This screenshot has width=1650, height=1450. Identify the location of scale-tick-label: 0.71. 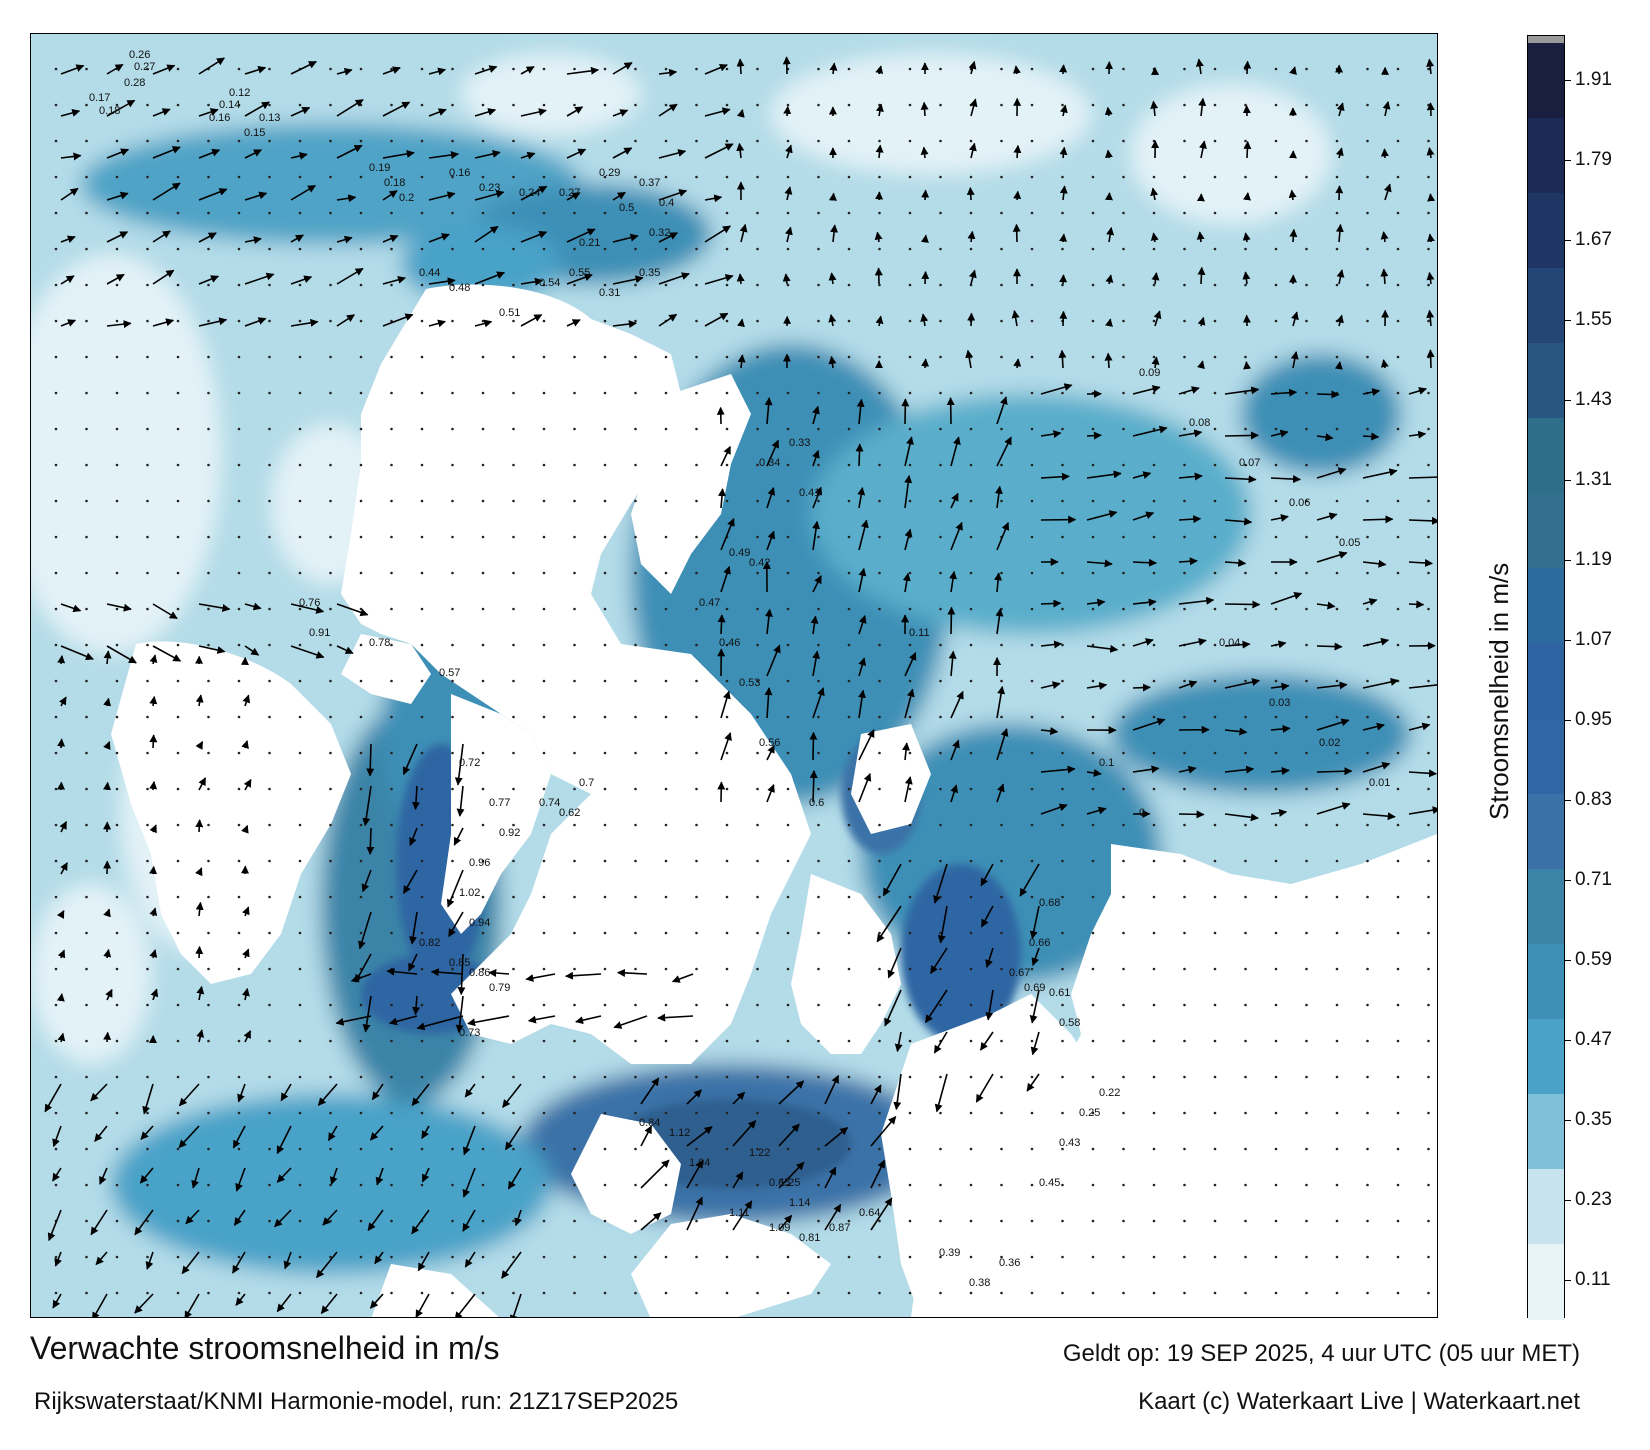
(1593, 879).